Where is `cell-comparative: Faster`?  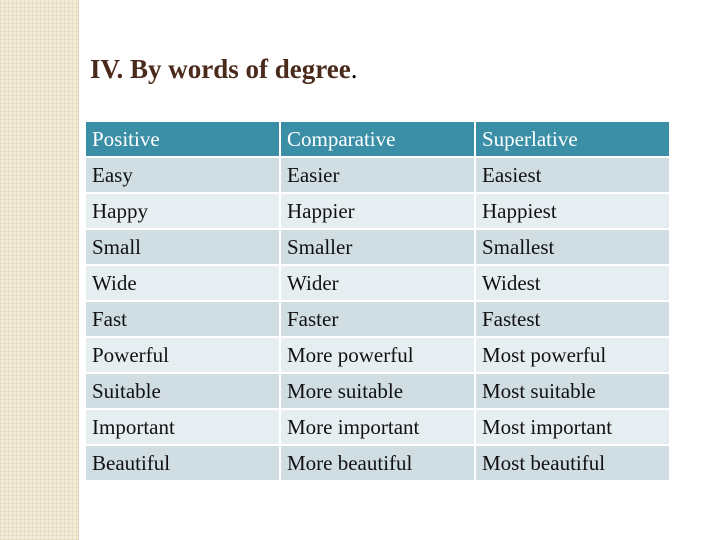 cell-comparative: Faster is located at coordinates (377, 319).